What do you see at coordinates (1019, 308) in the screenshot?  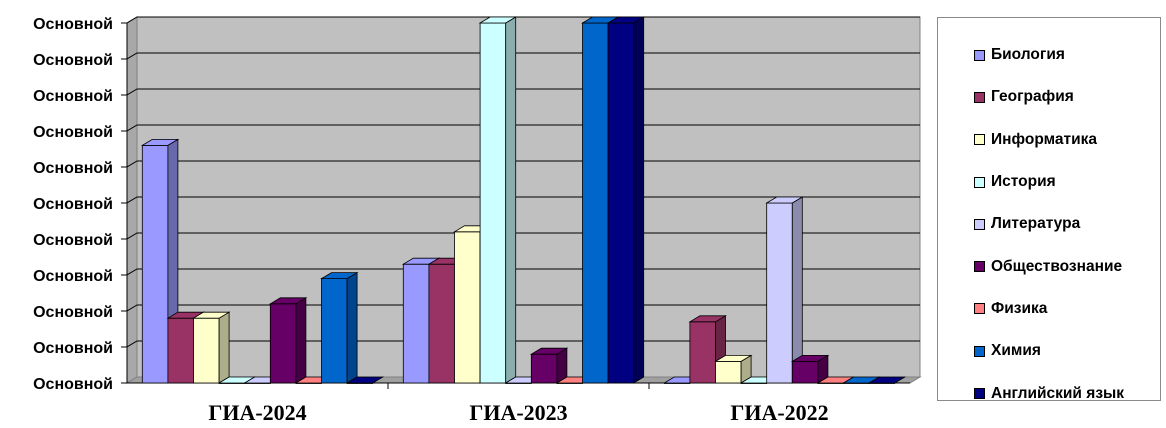 I see `legend-label: Физика` at bounding box center [1019, 308].